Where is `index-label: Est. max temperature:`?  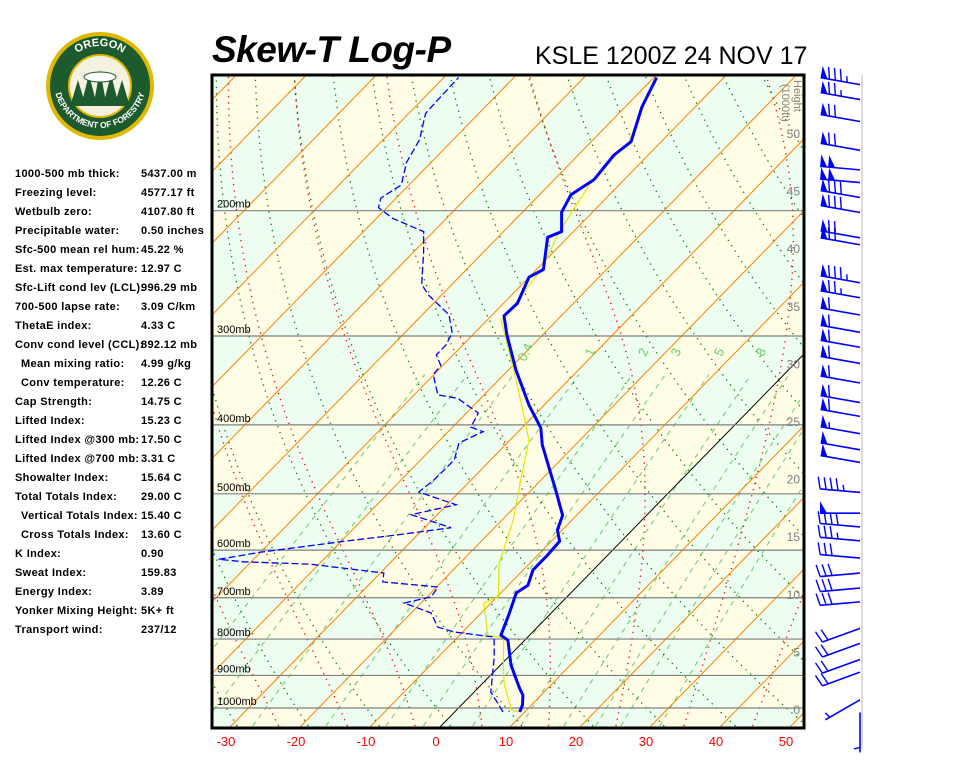
index-label: Est. max temperature: is located at coordinates (76, 269).